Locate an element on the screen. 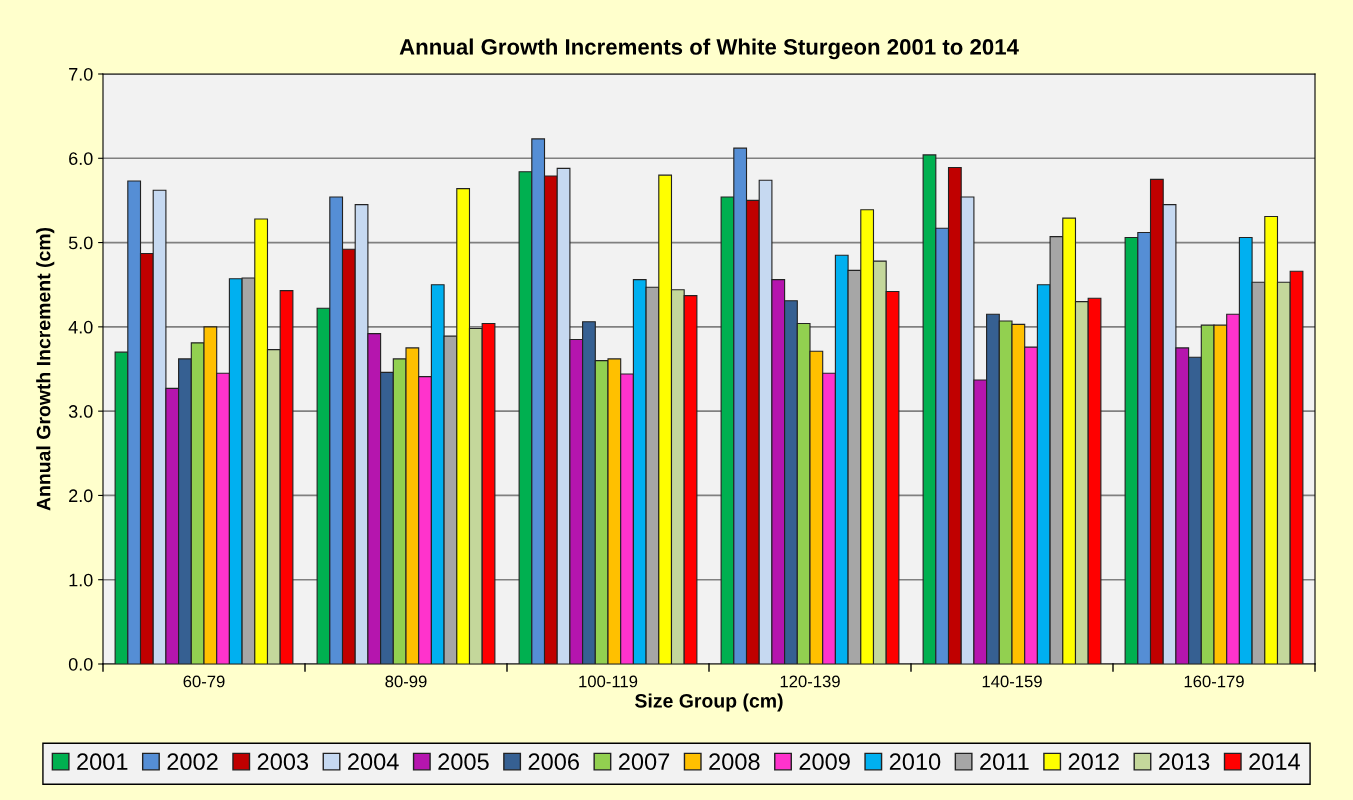 The width and height of the screenshot is (1353, 800). x-tick-label: 60-79 is located at coordinates (204, 681).